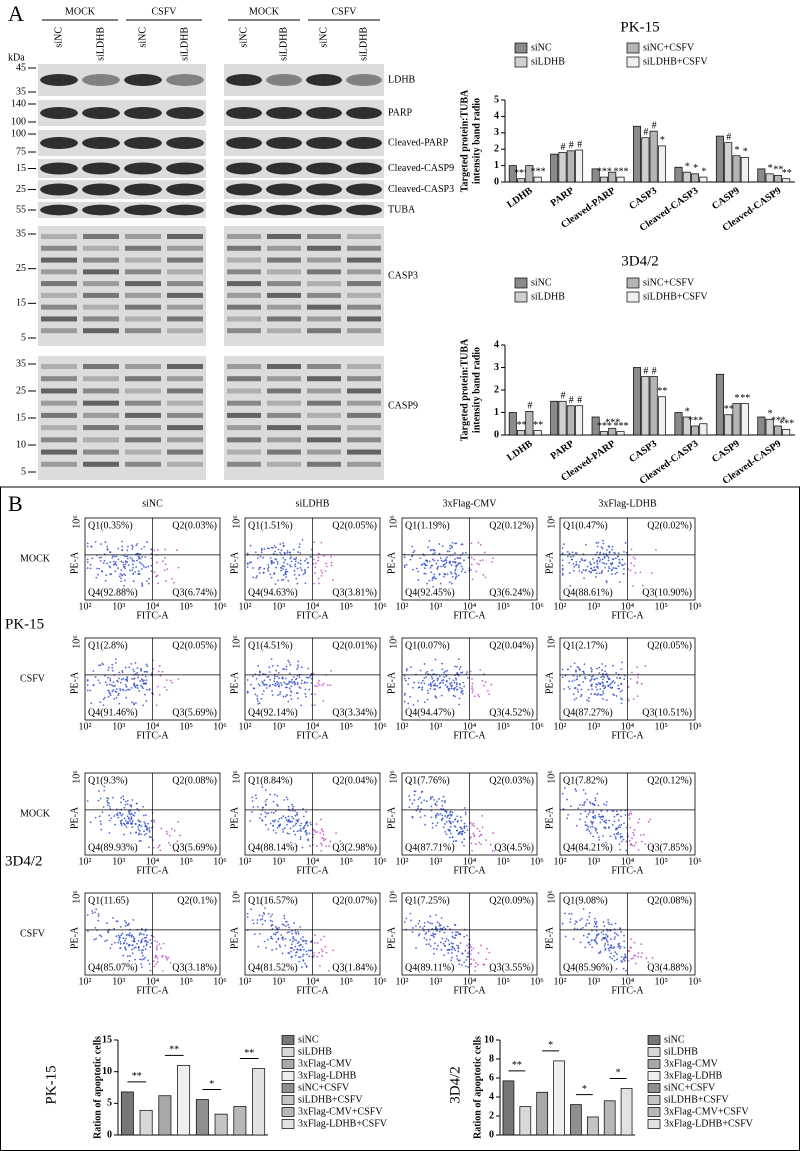 The width and height of the screenshot is (800, 1151). What do you see at coordinates (236, 777) in the screenshot?
I see `y-tick-label: 10⁶` at bounding box center [236, 777].